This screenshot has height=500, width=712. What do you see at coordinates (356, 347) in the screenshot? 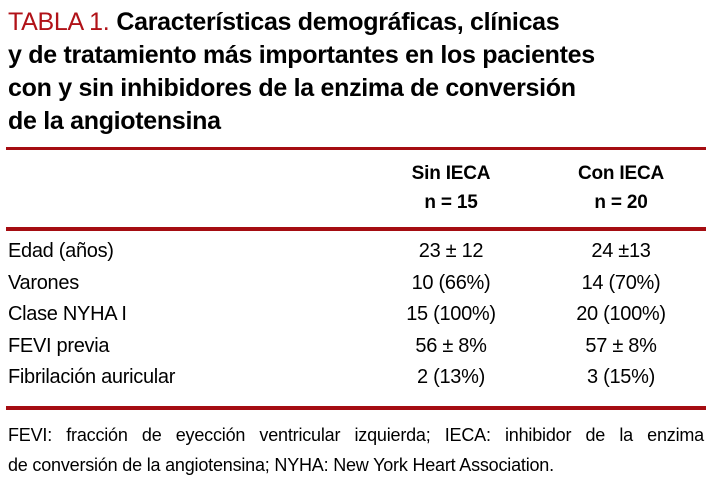
I see `table-row: FEVI previa 56 ± 8% 57 ± 8%` at bounding box center [356, 347].